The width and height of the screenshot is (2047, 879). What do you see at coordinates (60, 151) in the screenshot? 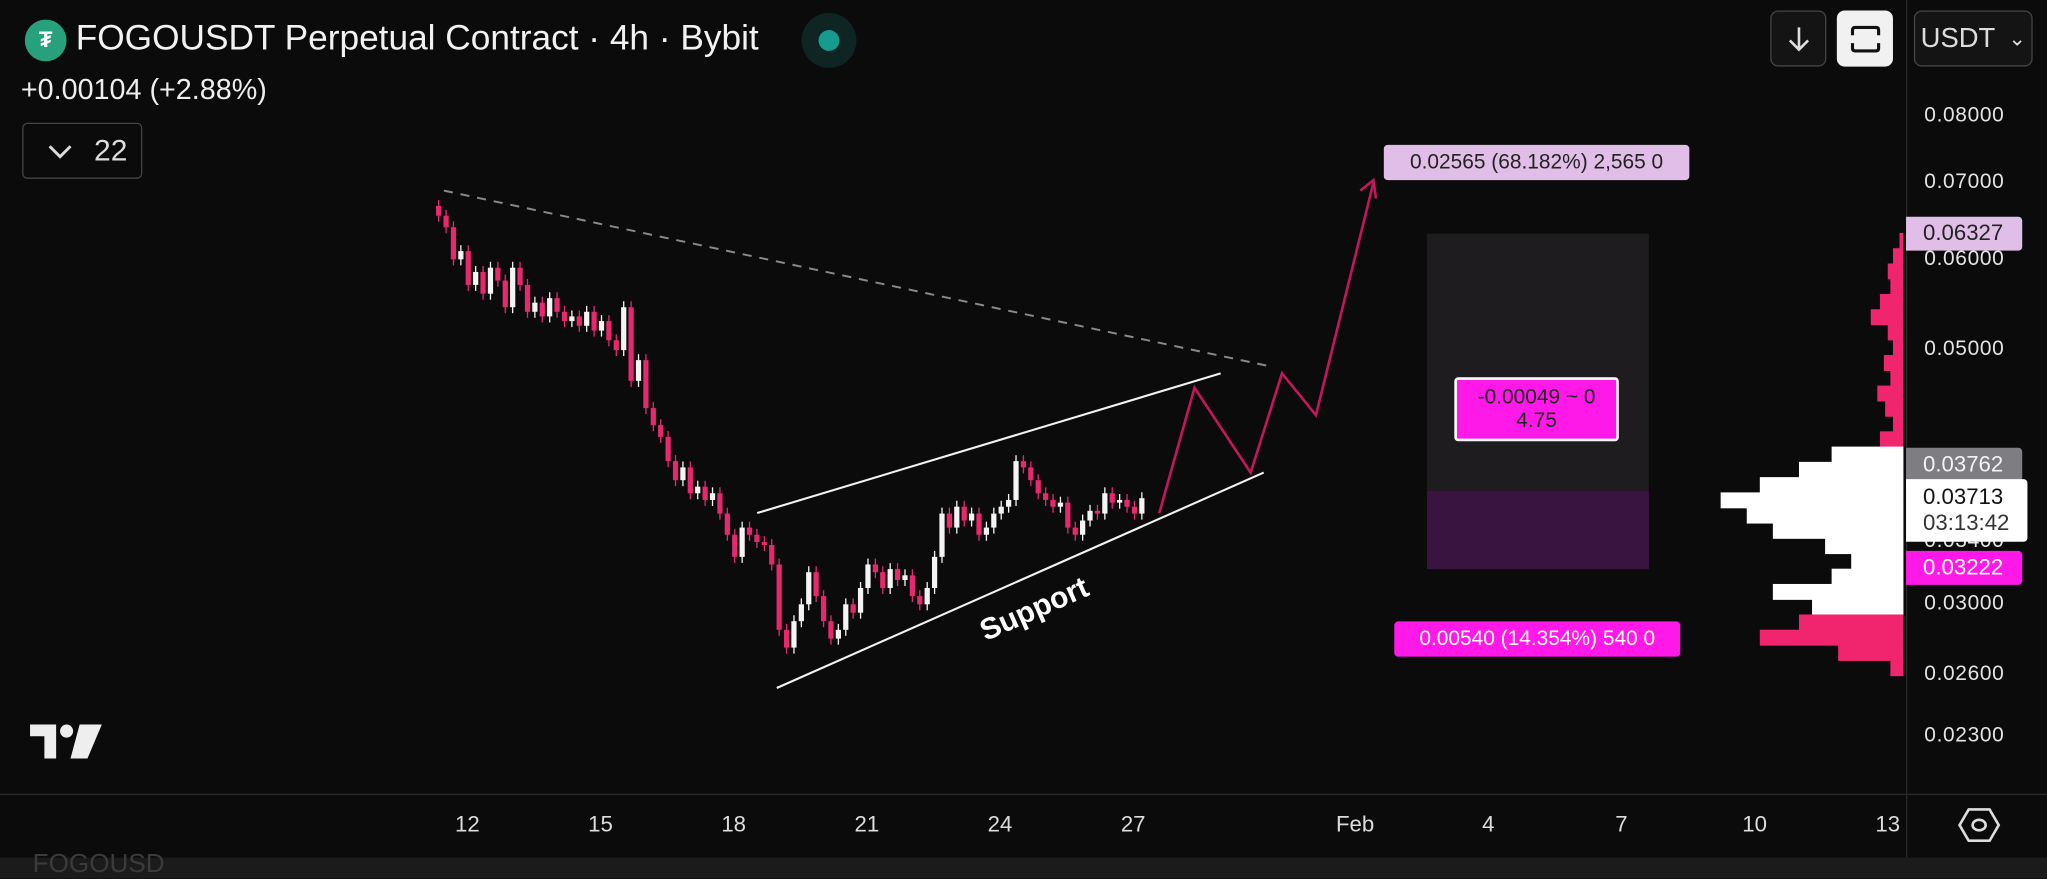
I see `chevron-down-icon` at bounding box center [60, 151].